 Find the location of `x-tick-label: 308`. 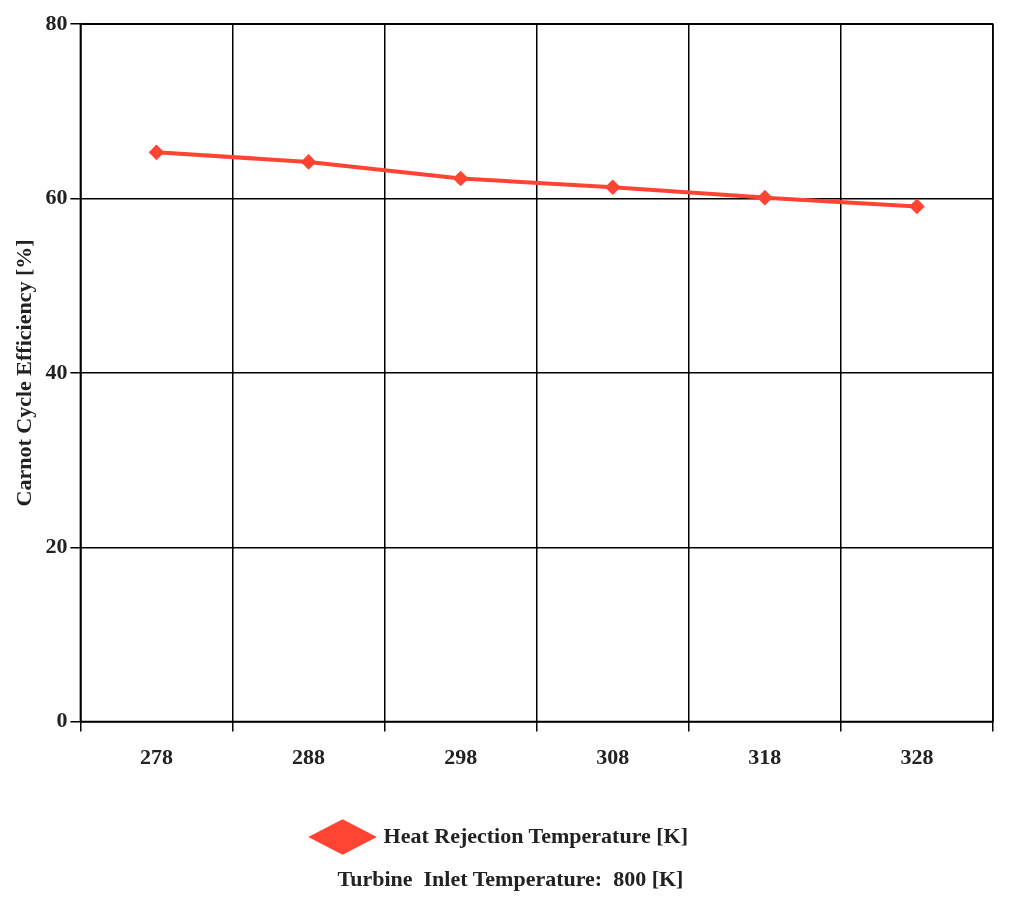

x-tick-label: 308 is located at coordinates (613, 757).